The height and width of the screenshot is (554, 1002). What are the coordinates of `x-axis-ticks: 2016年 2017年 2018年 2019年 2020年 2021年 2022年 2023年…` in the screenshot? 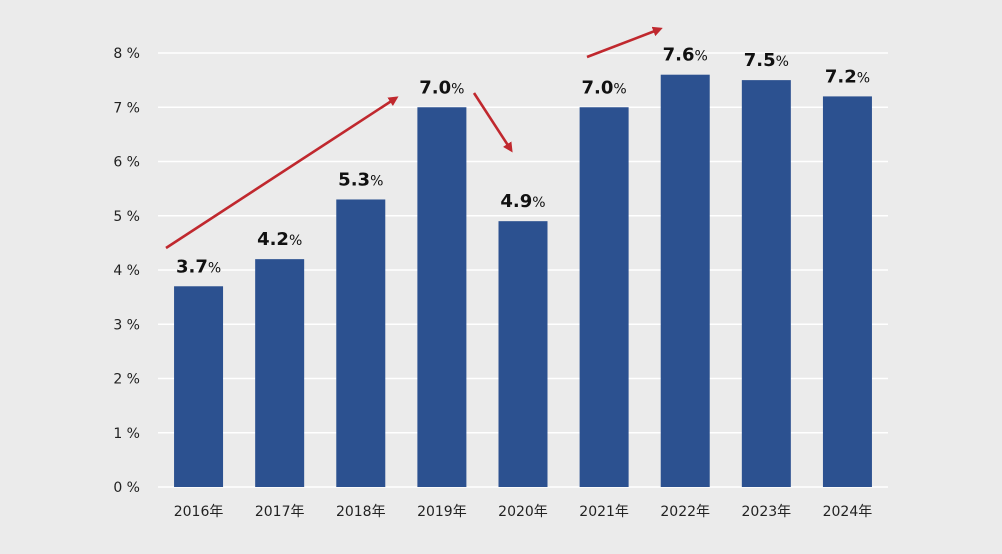 It's located at (523, 512).